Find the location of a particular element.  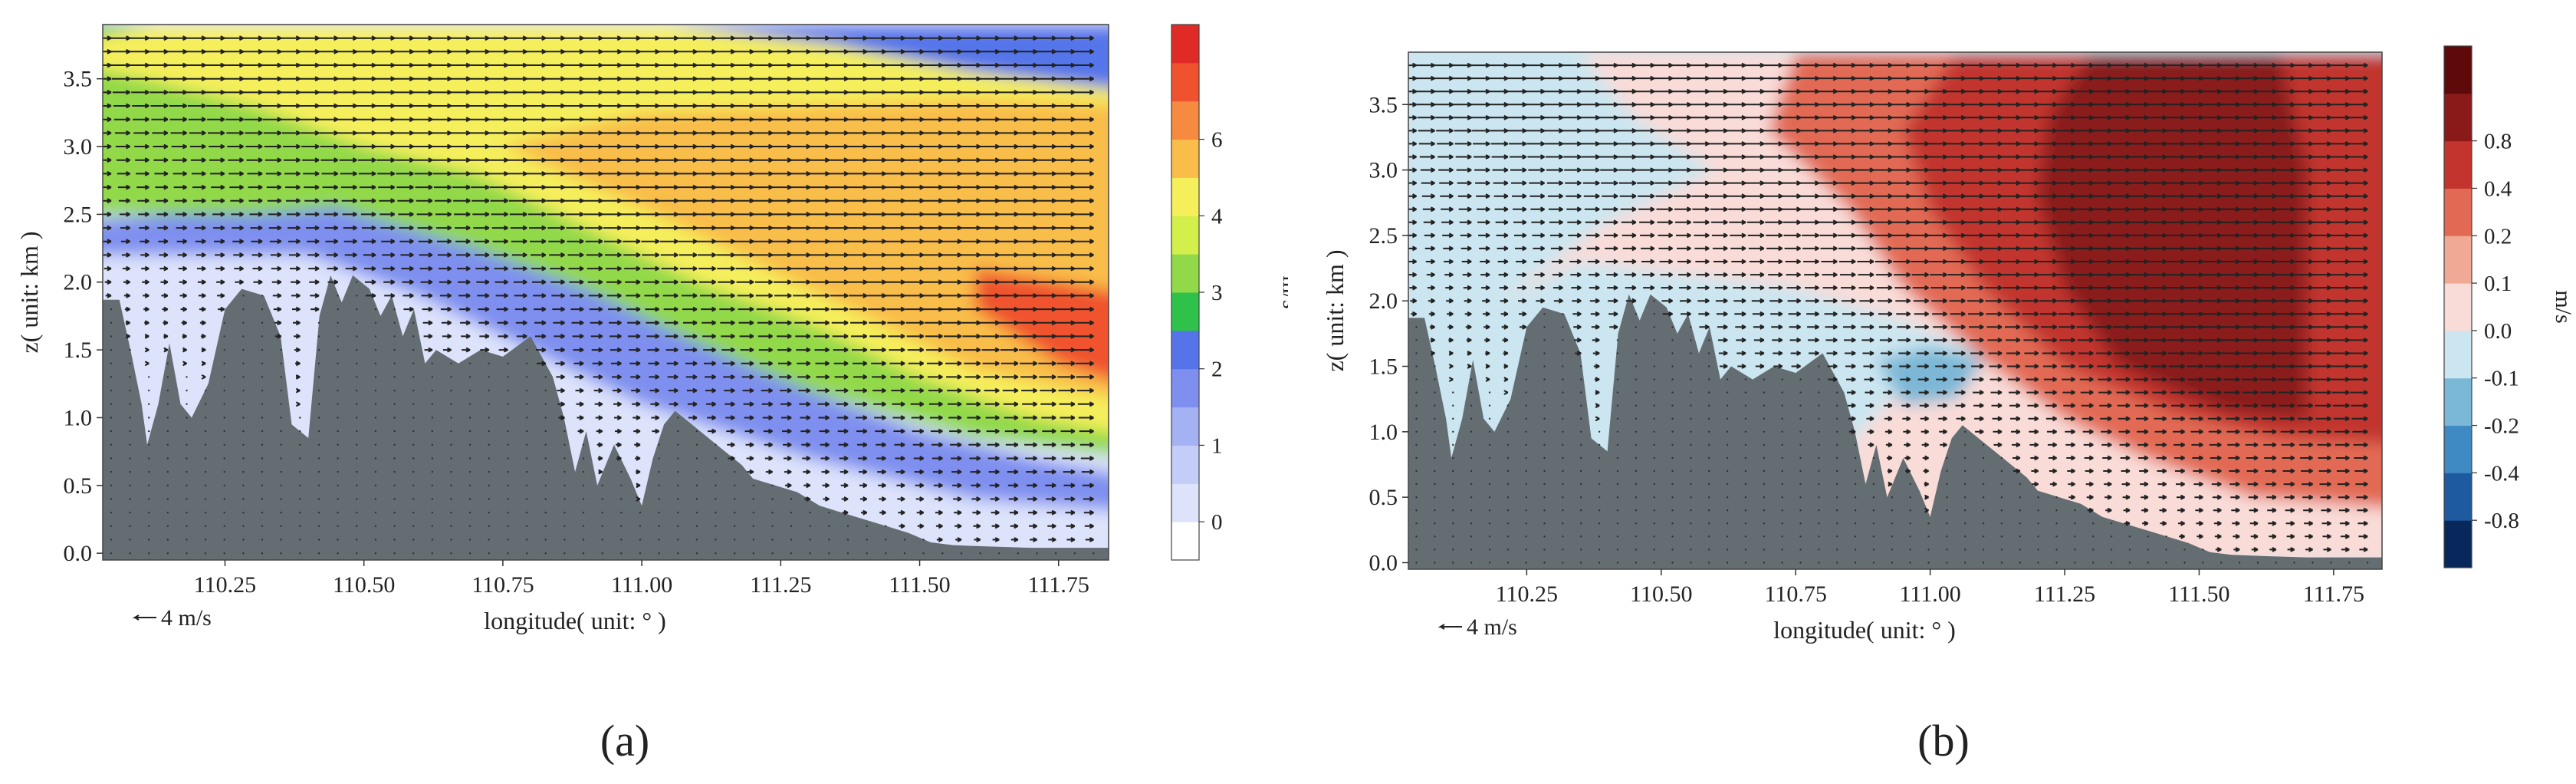

colorbar-segment is located at coordinates (1185, 120).